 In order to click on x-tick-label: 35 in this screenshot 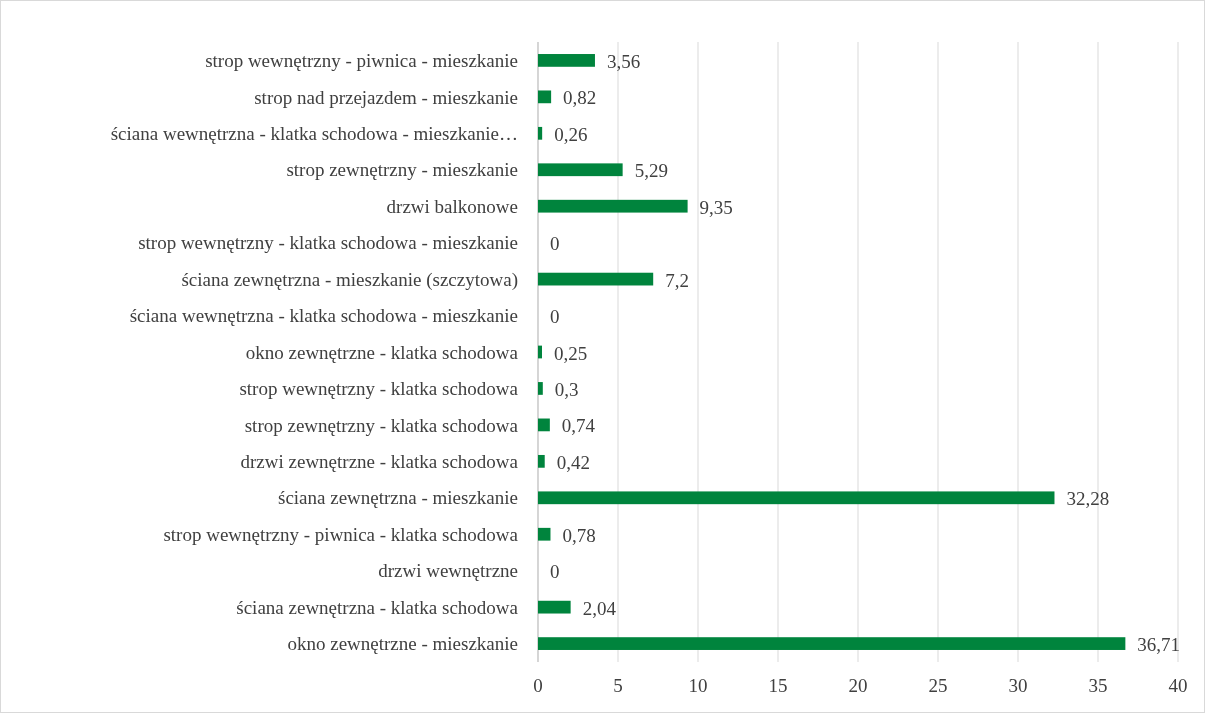, I will do `click(1098, 685)`.